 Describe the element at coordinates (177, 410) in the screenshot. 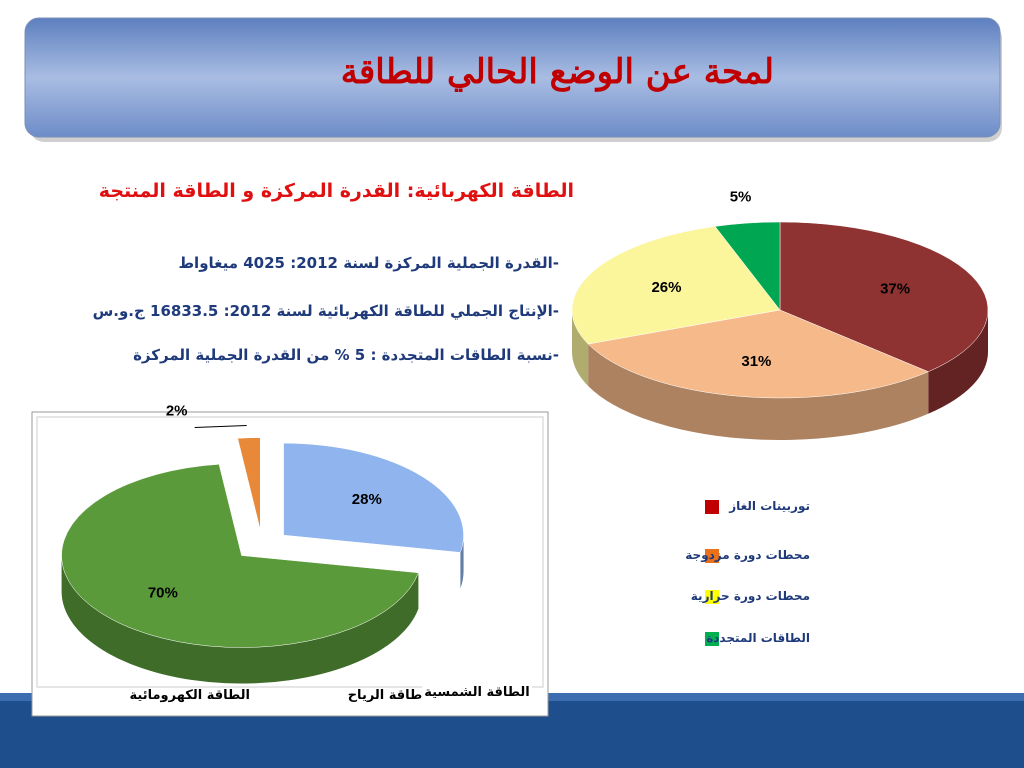

I see `data-label: 2%` at that location.